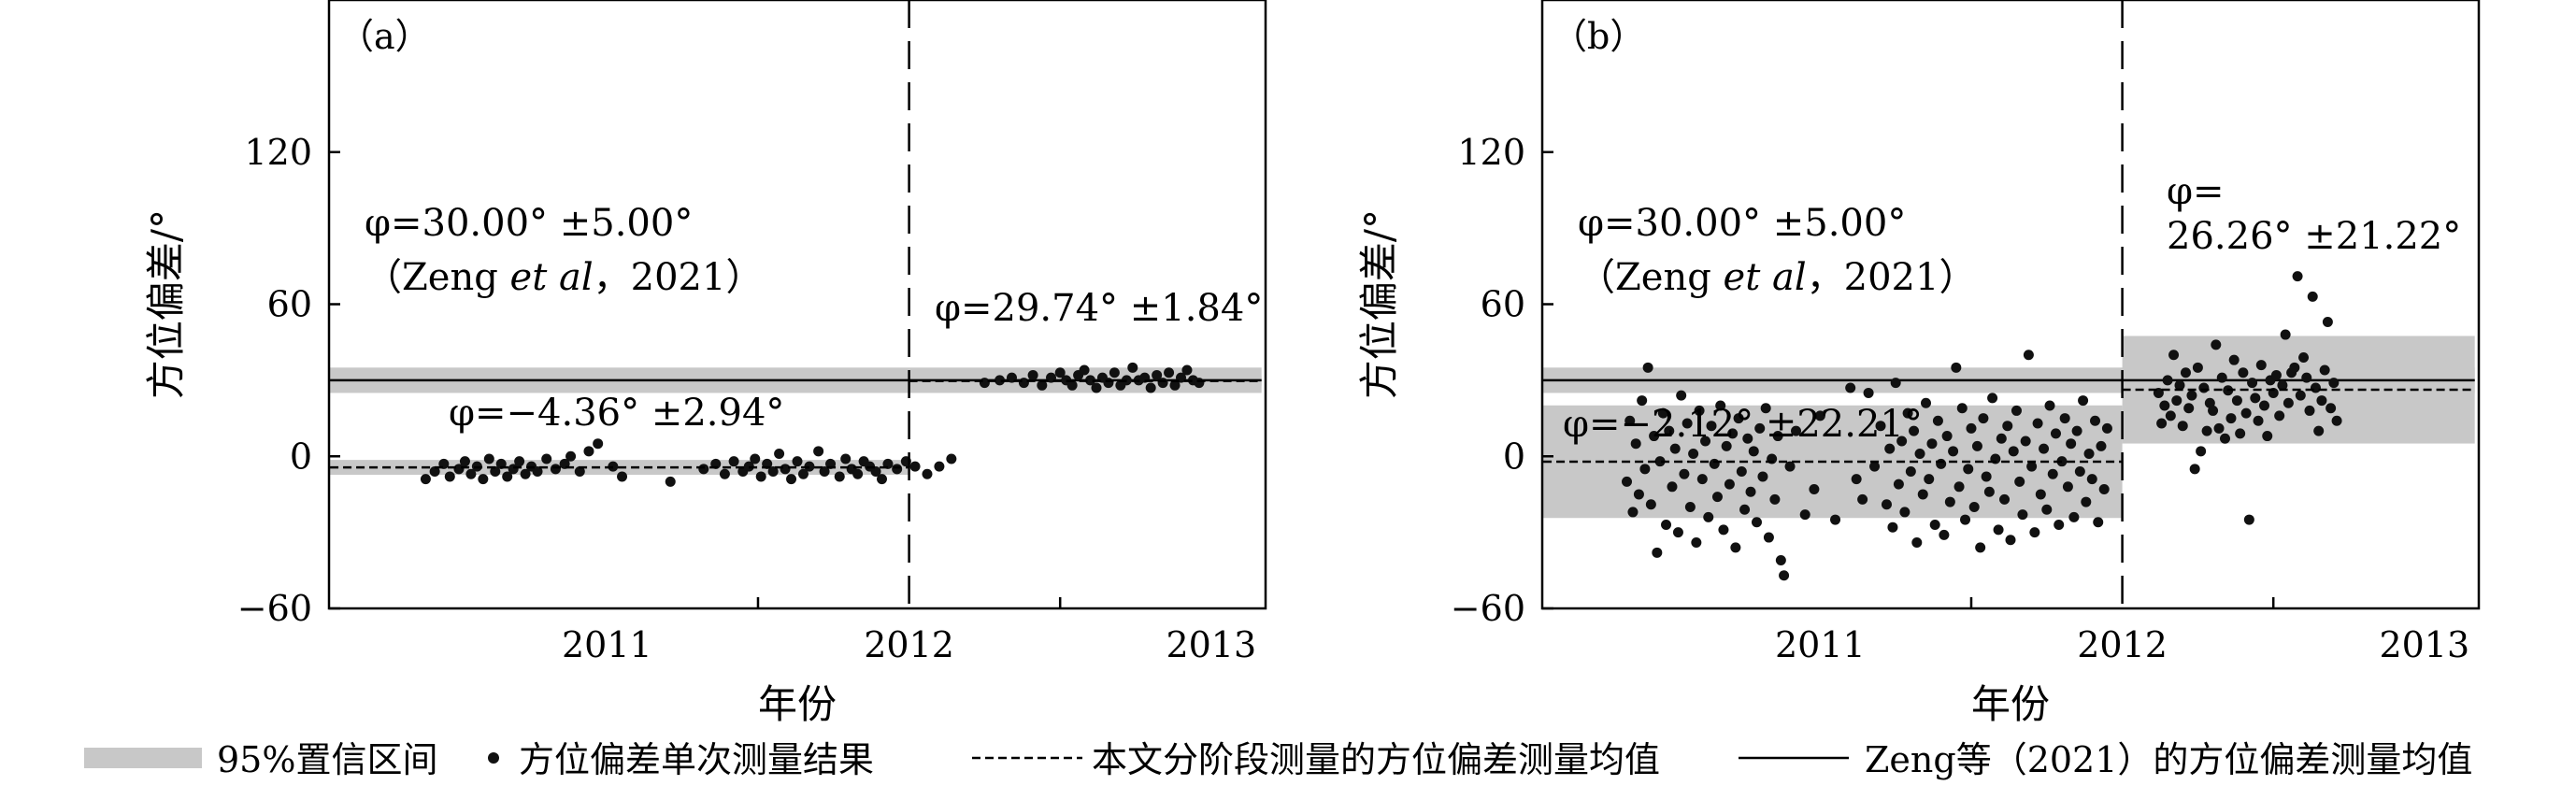  What do you see at coordinates (2314, 236) in the screenshot?
I see `annotation-stage-2-line-2: 26.26° ±21.22°` at bounding box center [2314, 236].